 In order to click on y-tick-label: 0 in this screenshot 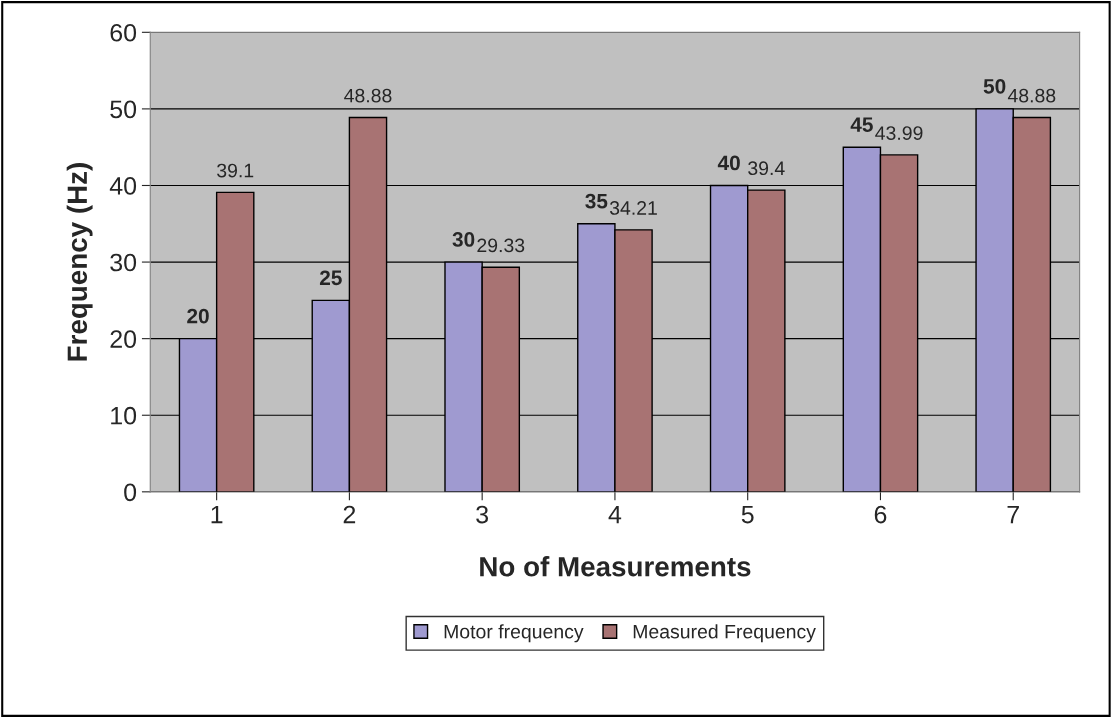, I will do `click(130, 492)`.